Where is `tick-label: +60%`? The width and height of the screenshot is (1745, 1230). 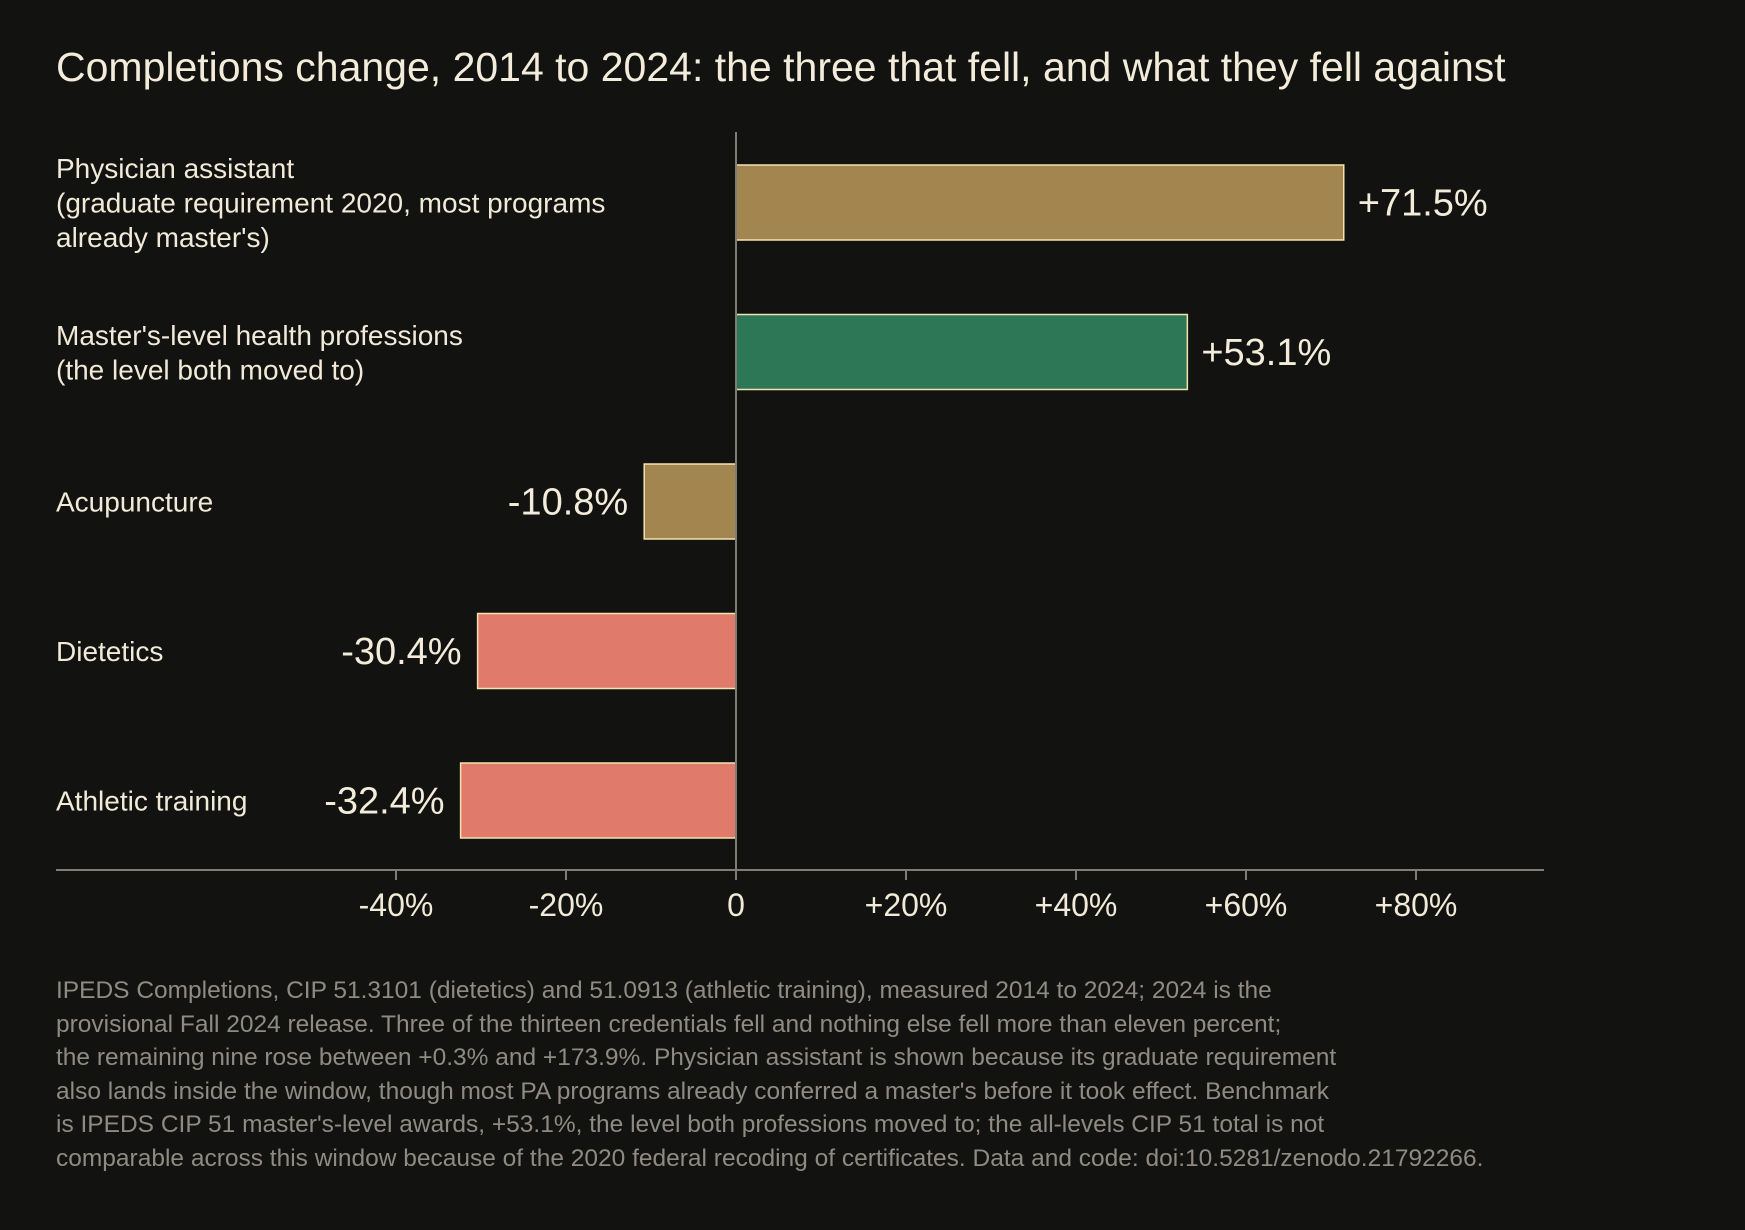
tick-label: +60% is located at coordinates (1246, 905).